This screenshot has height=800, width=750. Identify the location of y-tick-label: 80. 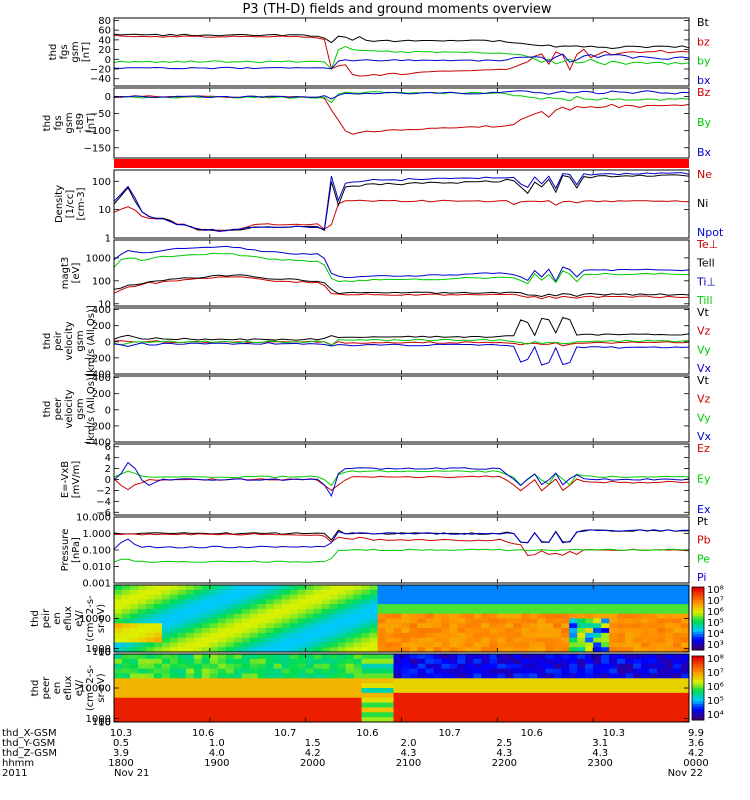
(104, 21).